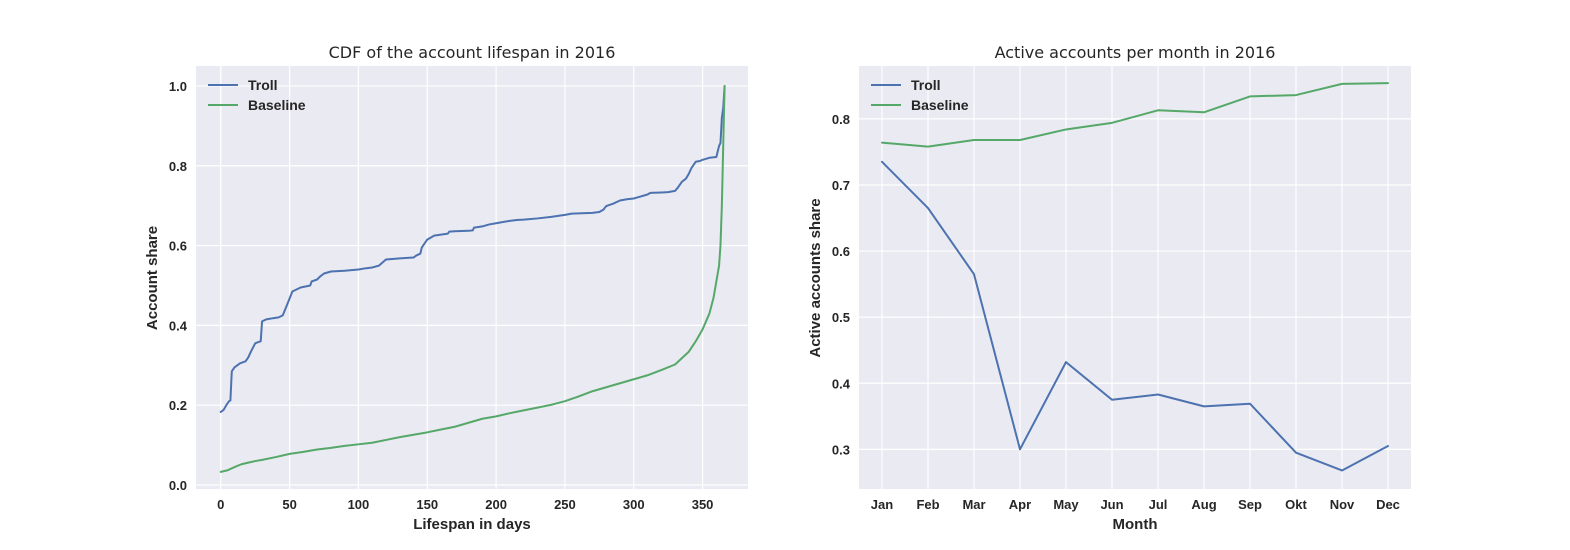 The width and height of the screenshot is (1570, 550). I want to click on x-tick-label: 250, so click(565, 504).